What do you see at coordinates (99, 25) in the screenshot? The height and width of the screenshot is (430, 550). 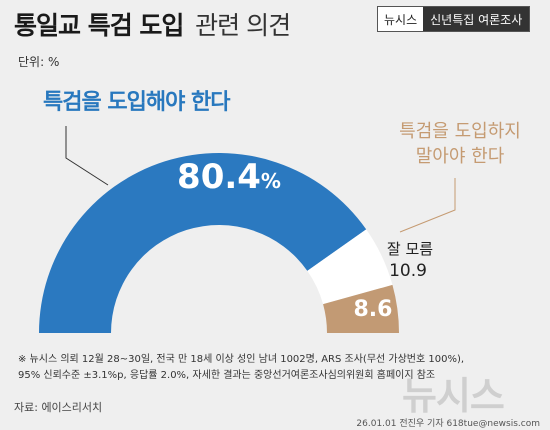 I see `title-main-text: 통일교 특검 도입` at bounding box center [99, 25].